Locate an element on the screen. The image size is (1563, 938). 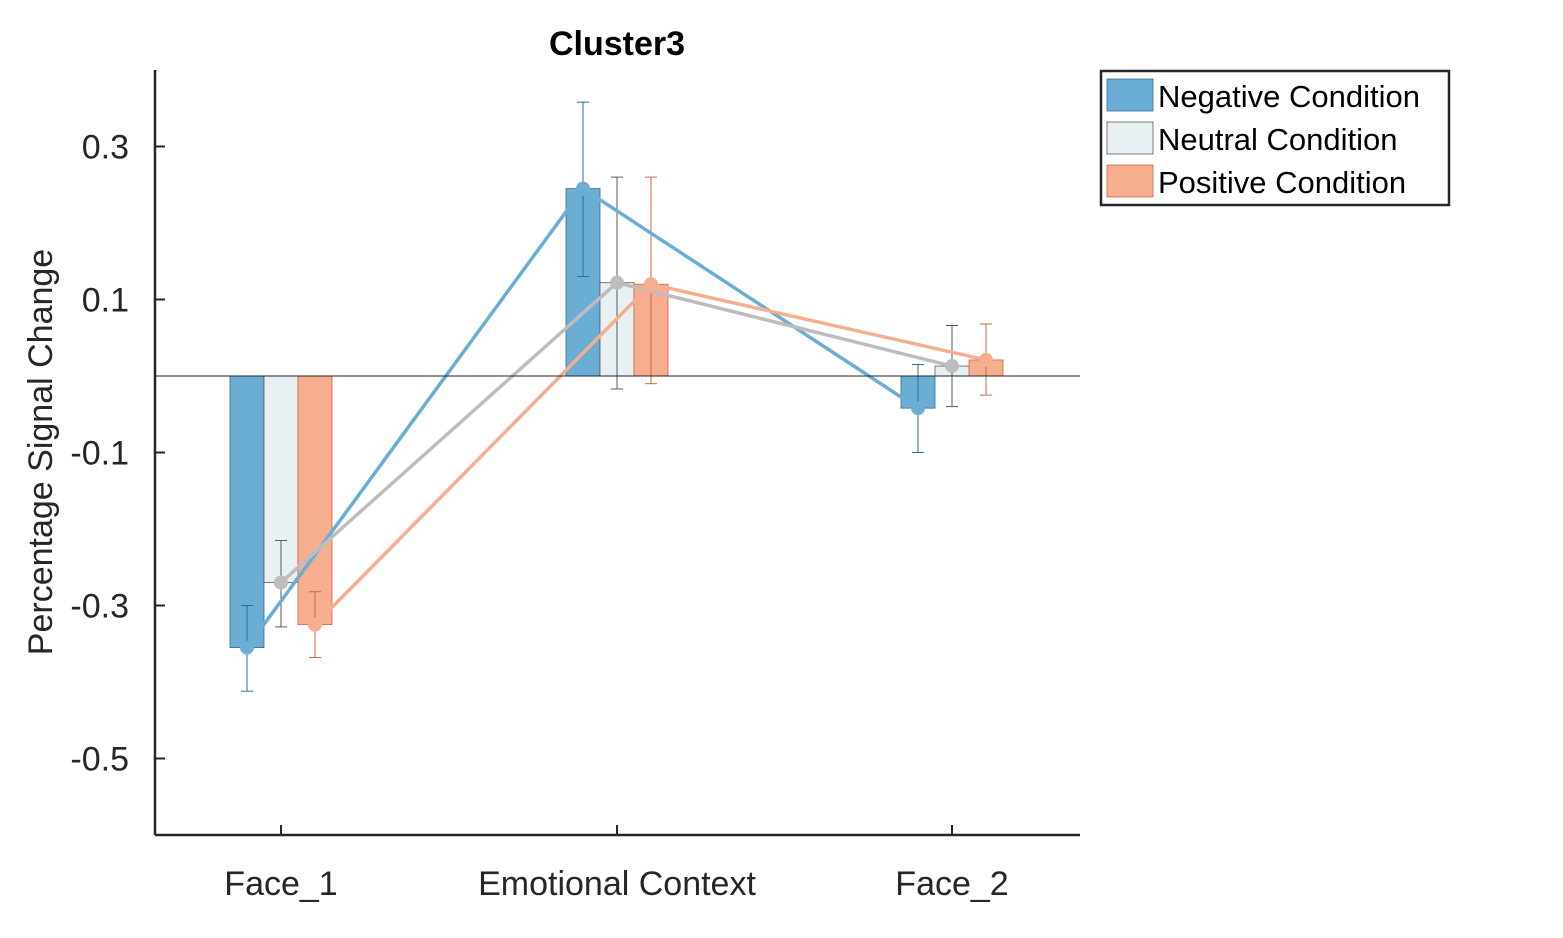
y-tick-label-1: -0.5 is located at coordinates (99, 760).